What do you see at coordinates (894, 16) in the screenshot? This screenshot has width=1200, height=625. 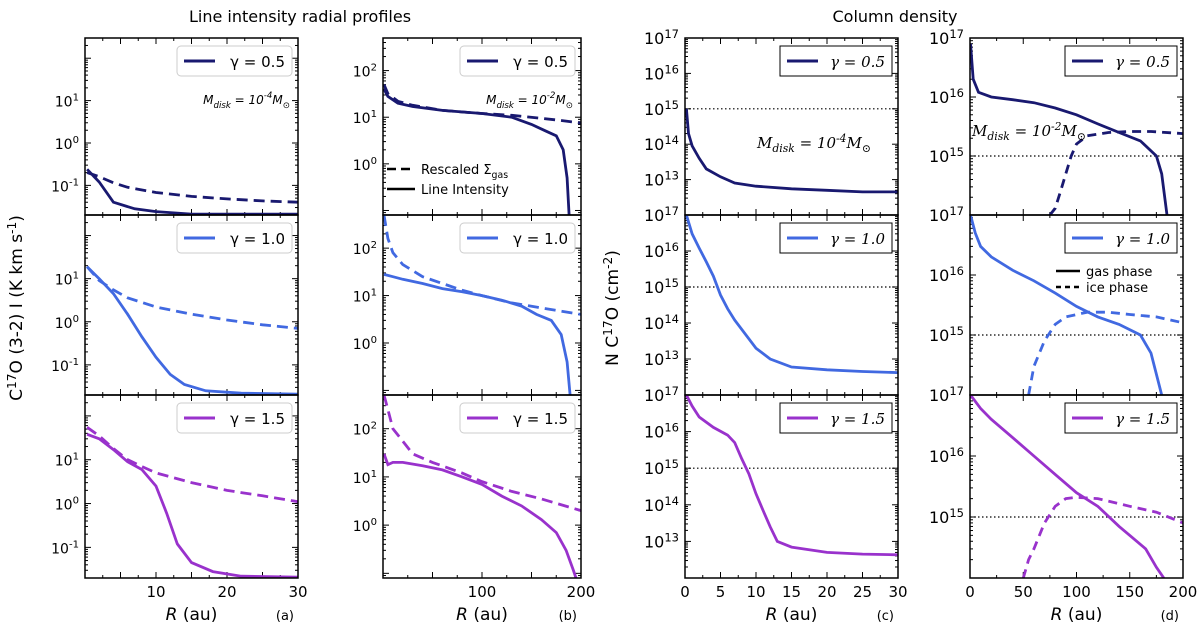 I see `title-right: Column density` at bounding box center [894, 16].